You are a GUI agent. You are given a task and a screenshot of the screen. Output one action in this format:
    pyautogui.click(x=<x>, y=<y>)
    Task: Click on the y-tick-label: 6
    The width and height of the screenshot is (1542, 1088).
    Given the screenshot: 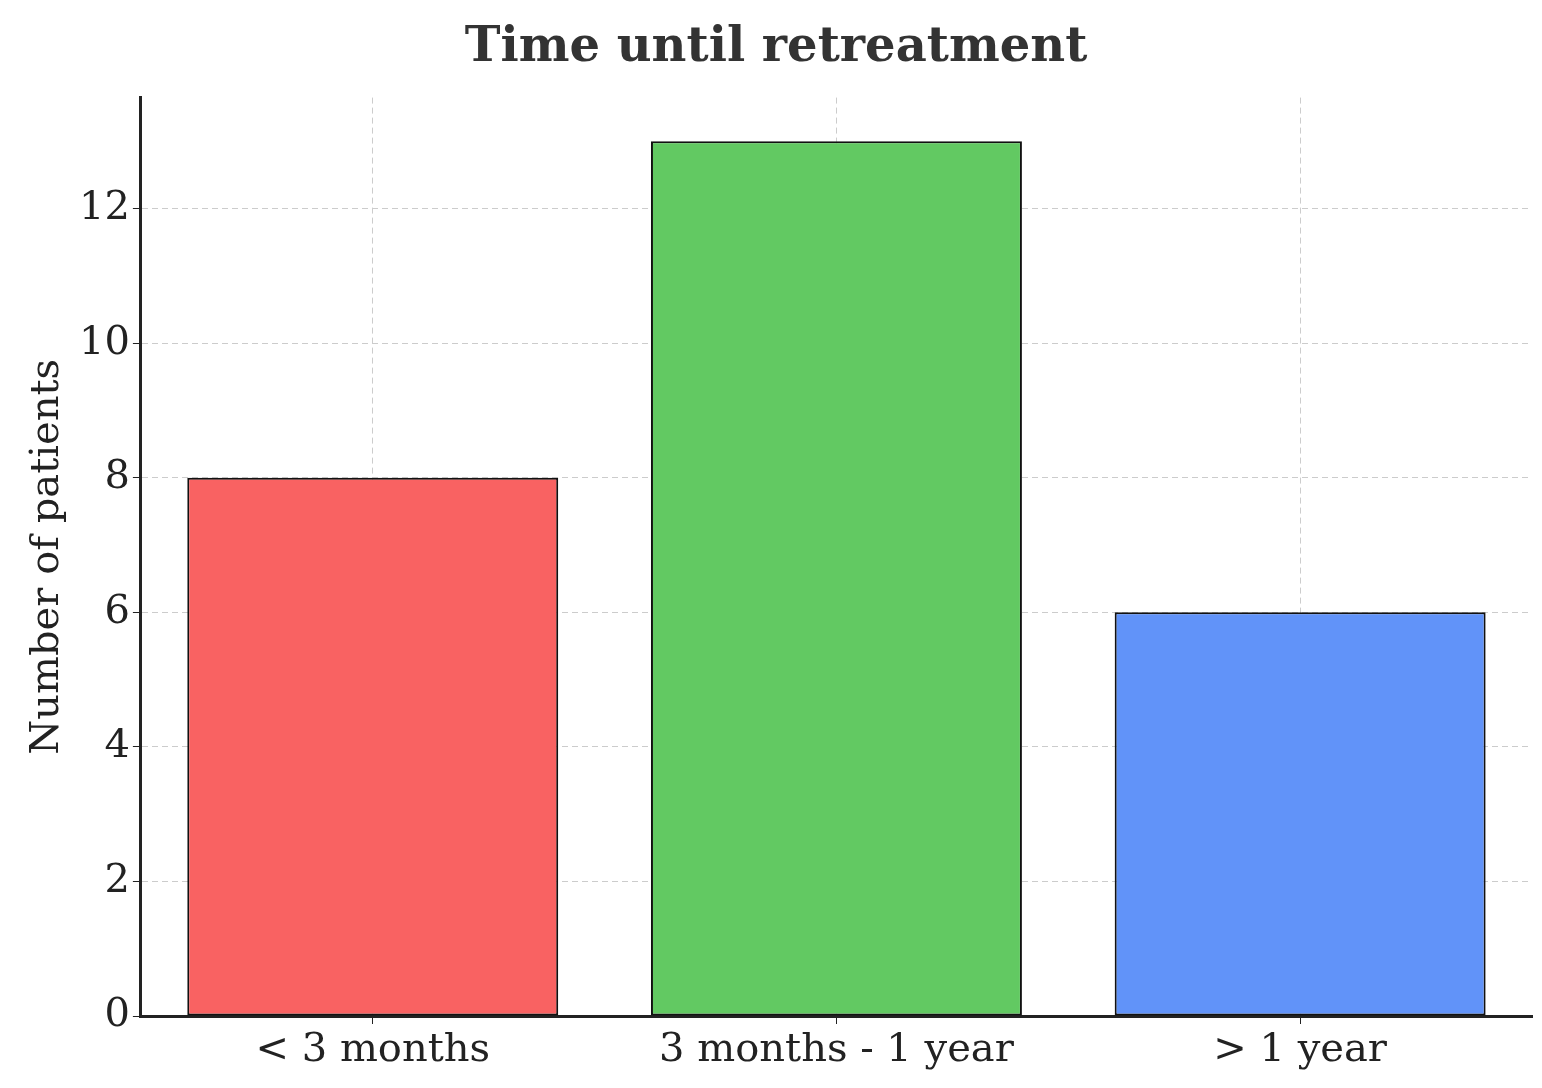 What is the action you would take?
    pyautogui.click(x=117, y=608)
    